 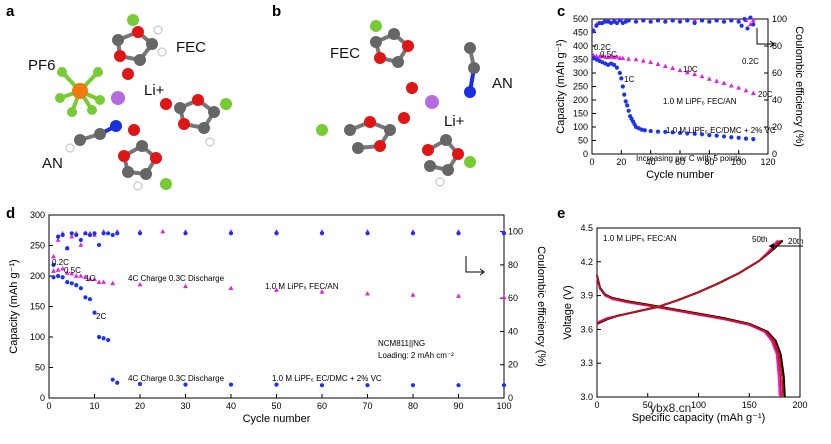 What do you see at coordinates (276, 11) in the screenshot?
I see `panel-b-label: b` at bounding box center [276, 11].